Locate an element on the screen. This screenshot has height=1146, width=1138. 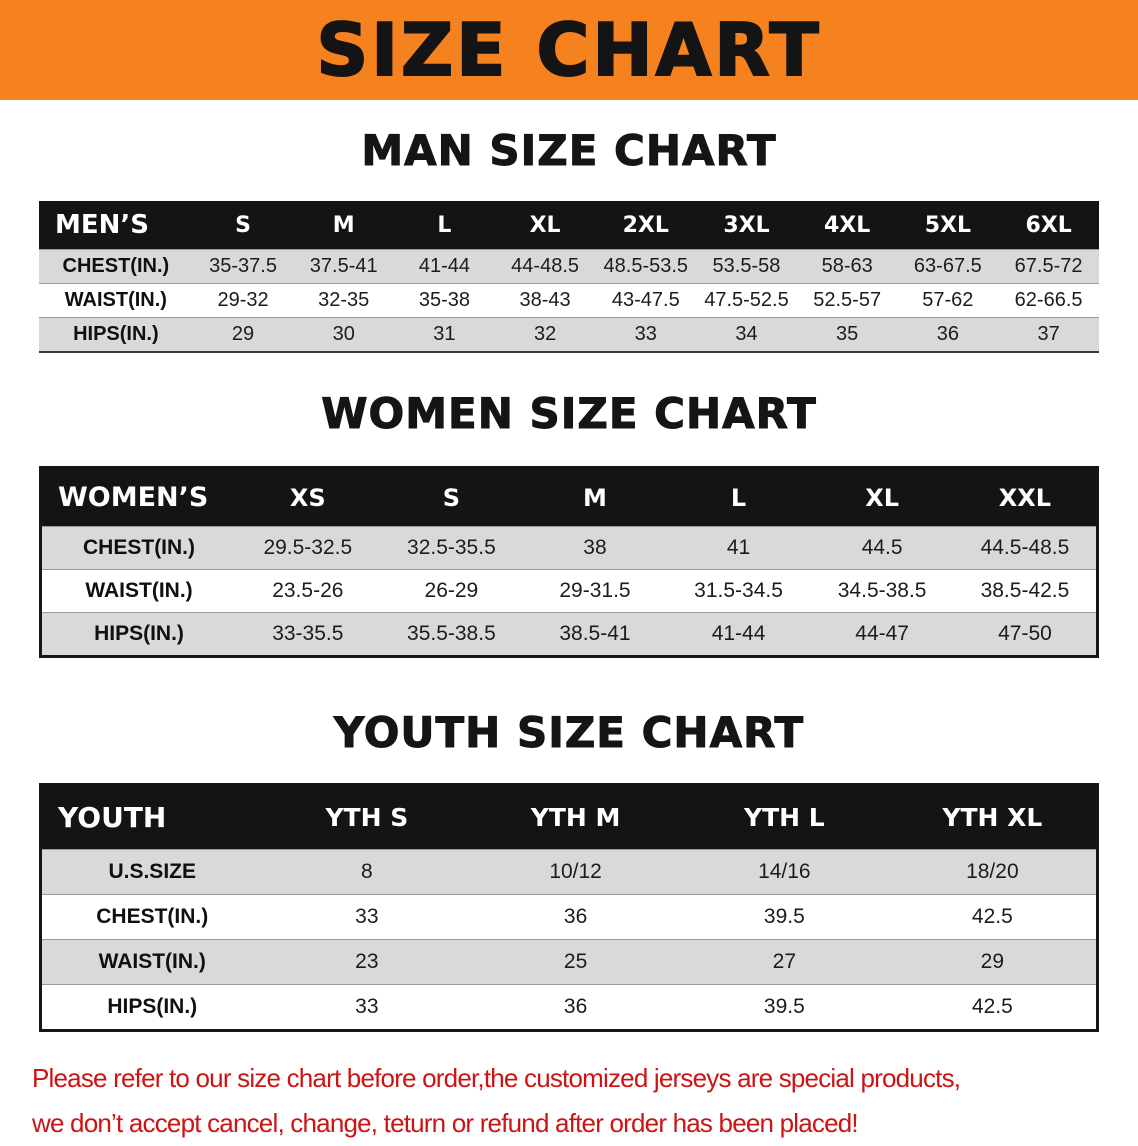
table-title-cell: YOUTH is located at coordinates (112, 817).